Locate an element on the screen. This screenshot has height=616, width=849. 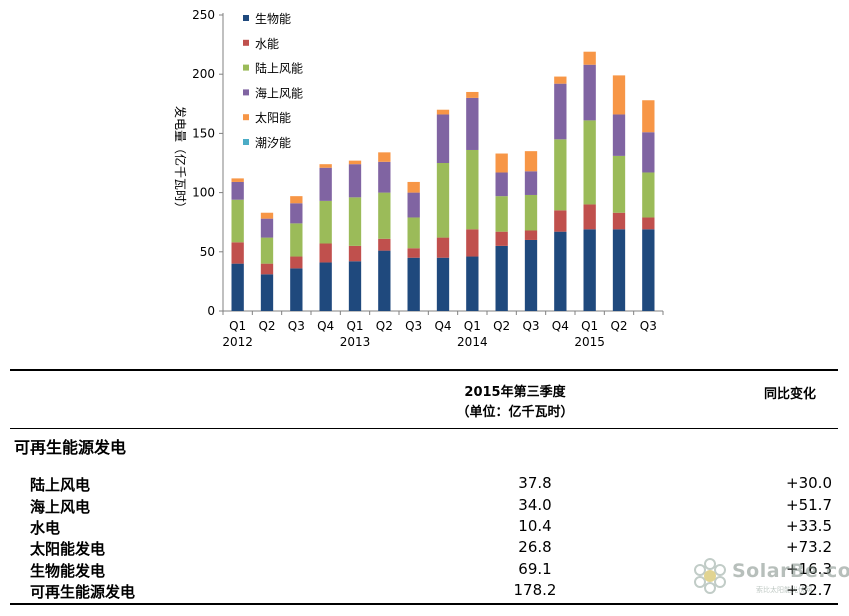
row-label: 可再生能源发电 is located at coordinates (83, 592).